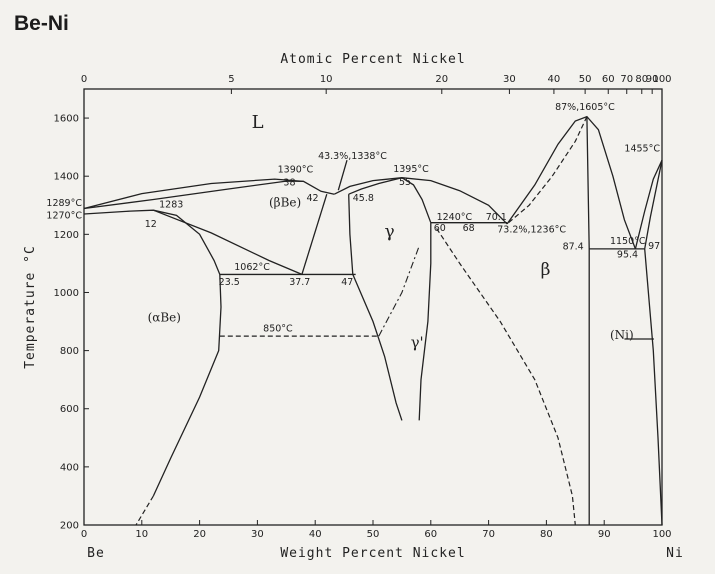 This screenshot has width=715, height=574. Describe the element at coordinates (405, 182) in the screenshot. I see `temperature-annotation: 55` at that location.